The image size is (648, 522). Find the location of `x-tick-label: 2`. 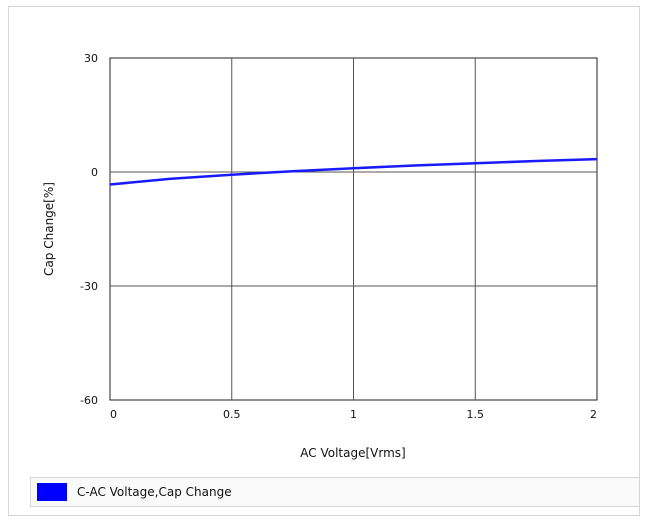

x-tick-label: 2 is located at coordinates (593, 414).